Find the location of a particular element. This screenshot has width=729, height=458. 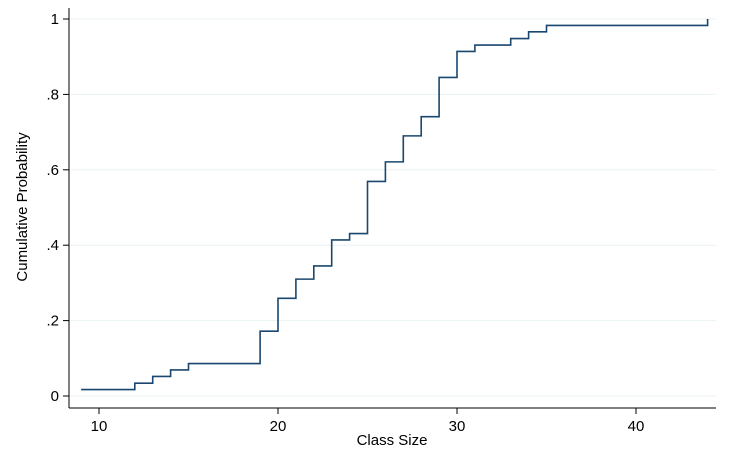

y-axis-title: Cumulative Probability is located at coordinates (22, 207).